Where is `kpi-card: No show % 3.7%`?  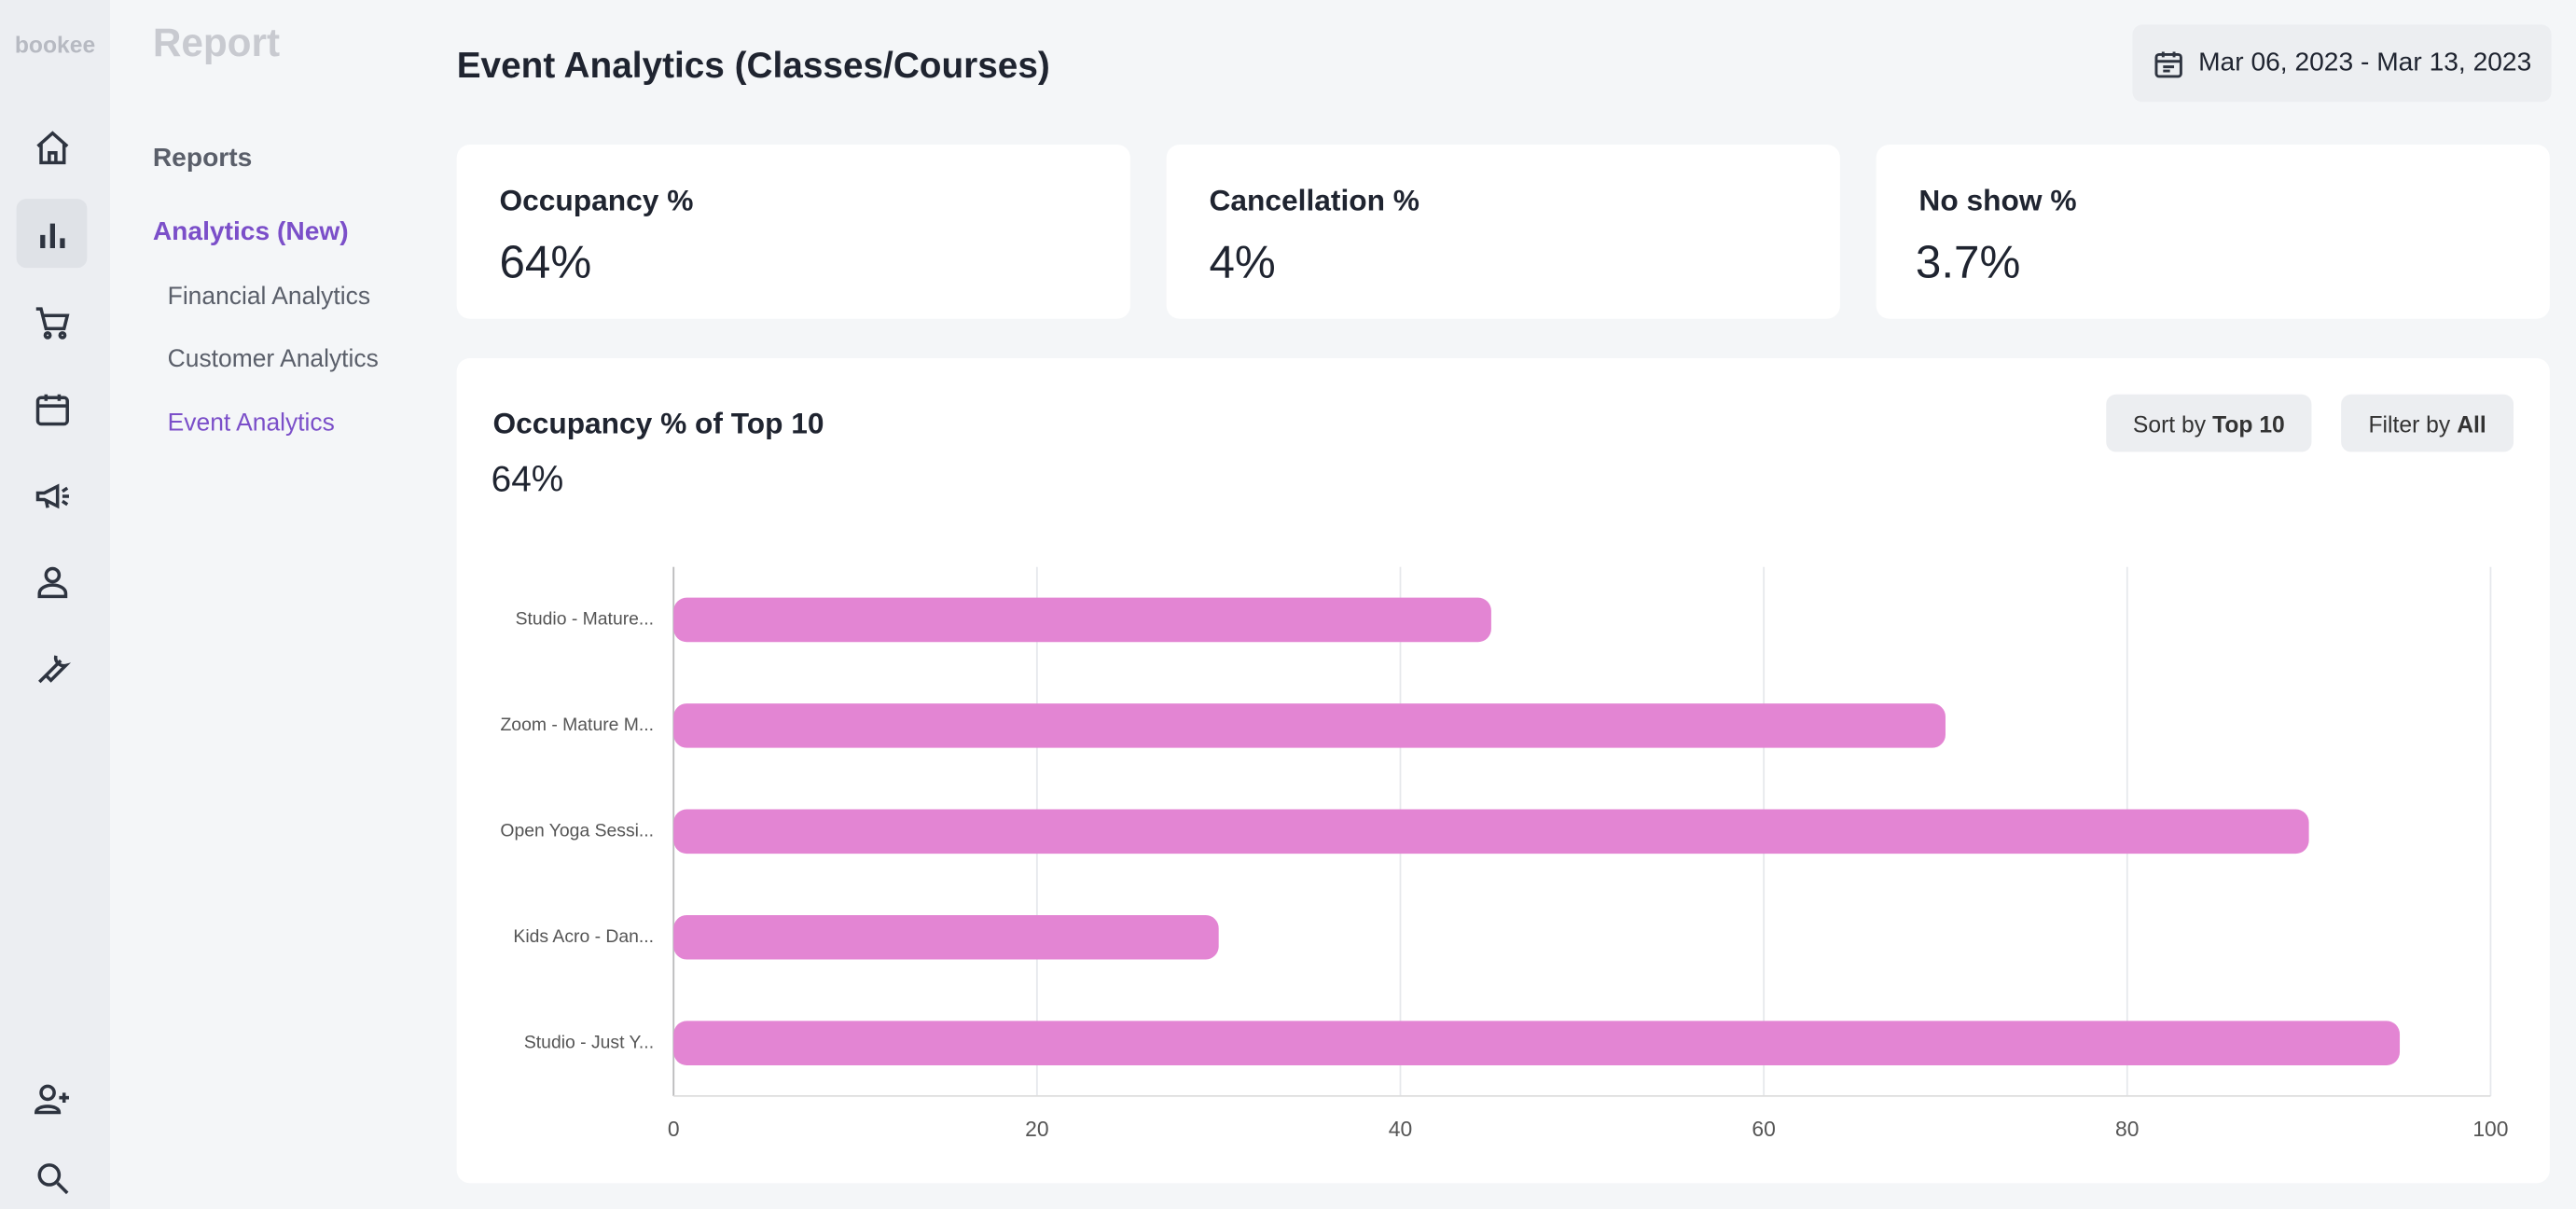
kpi-card: No show % 3.7% is located at coordinates (2213, 232).